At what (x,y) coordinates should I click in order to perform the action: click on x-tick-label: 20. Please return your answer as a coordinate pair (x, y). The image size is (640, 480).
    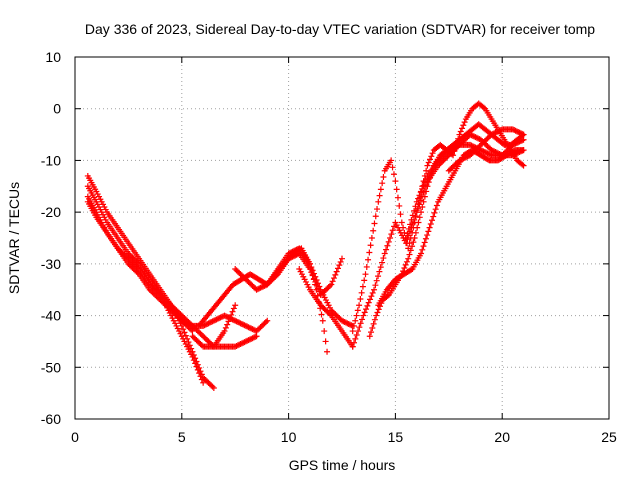
    Looking at the image, I should click on (502, 437).